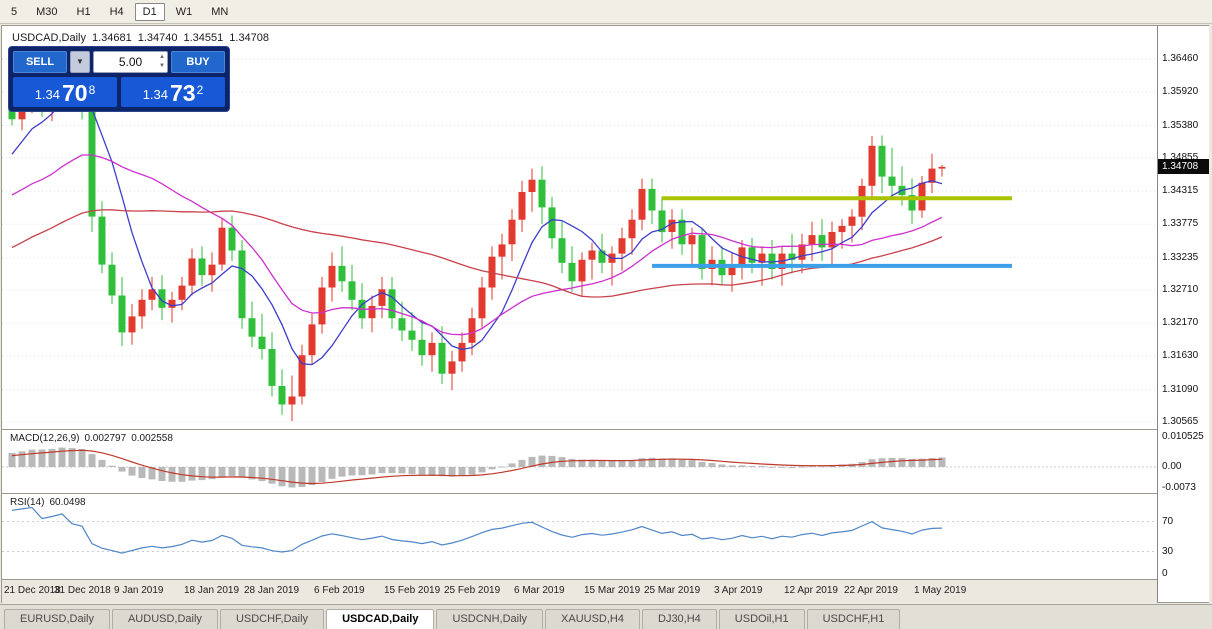  What do you see at coordinates (139, 590) in the screenshot?
I see `date-label: 9 Jan 2019` at bounding box center [139, 590].